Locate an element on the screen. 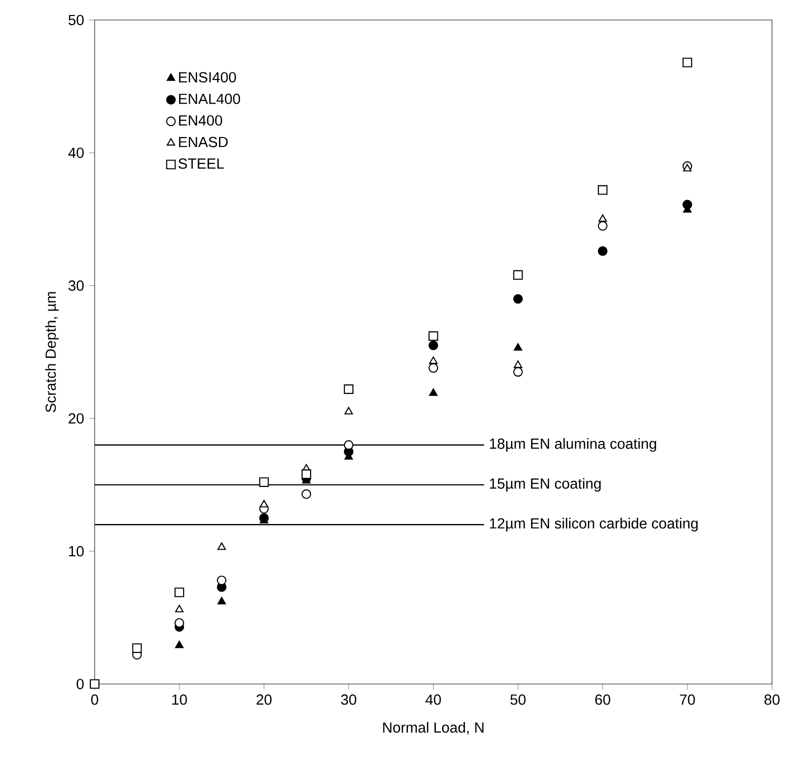 Image resolution: width=793 pixels, height=768 pixels. x-tick-label: 30 is located at coordinates (348, 699).